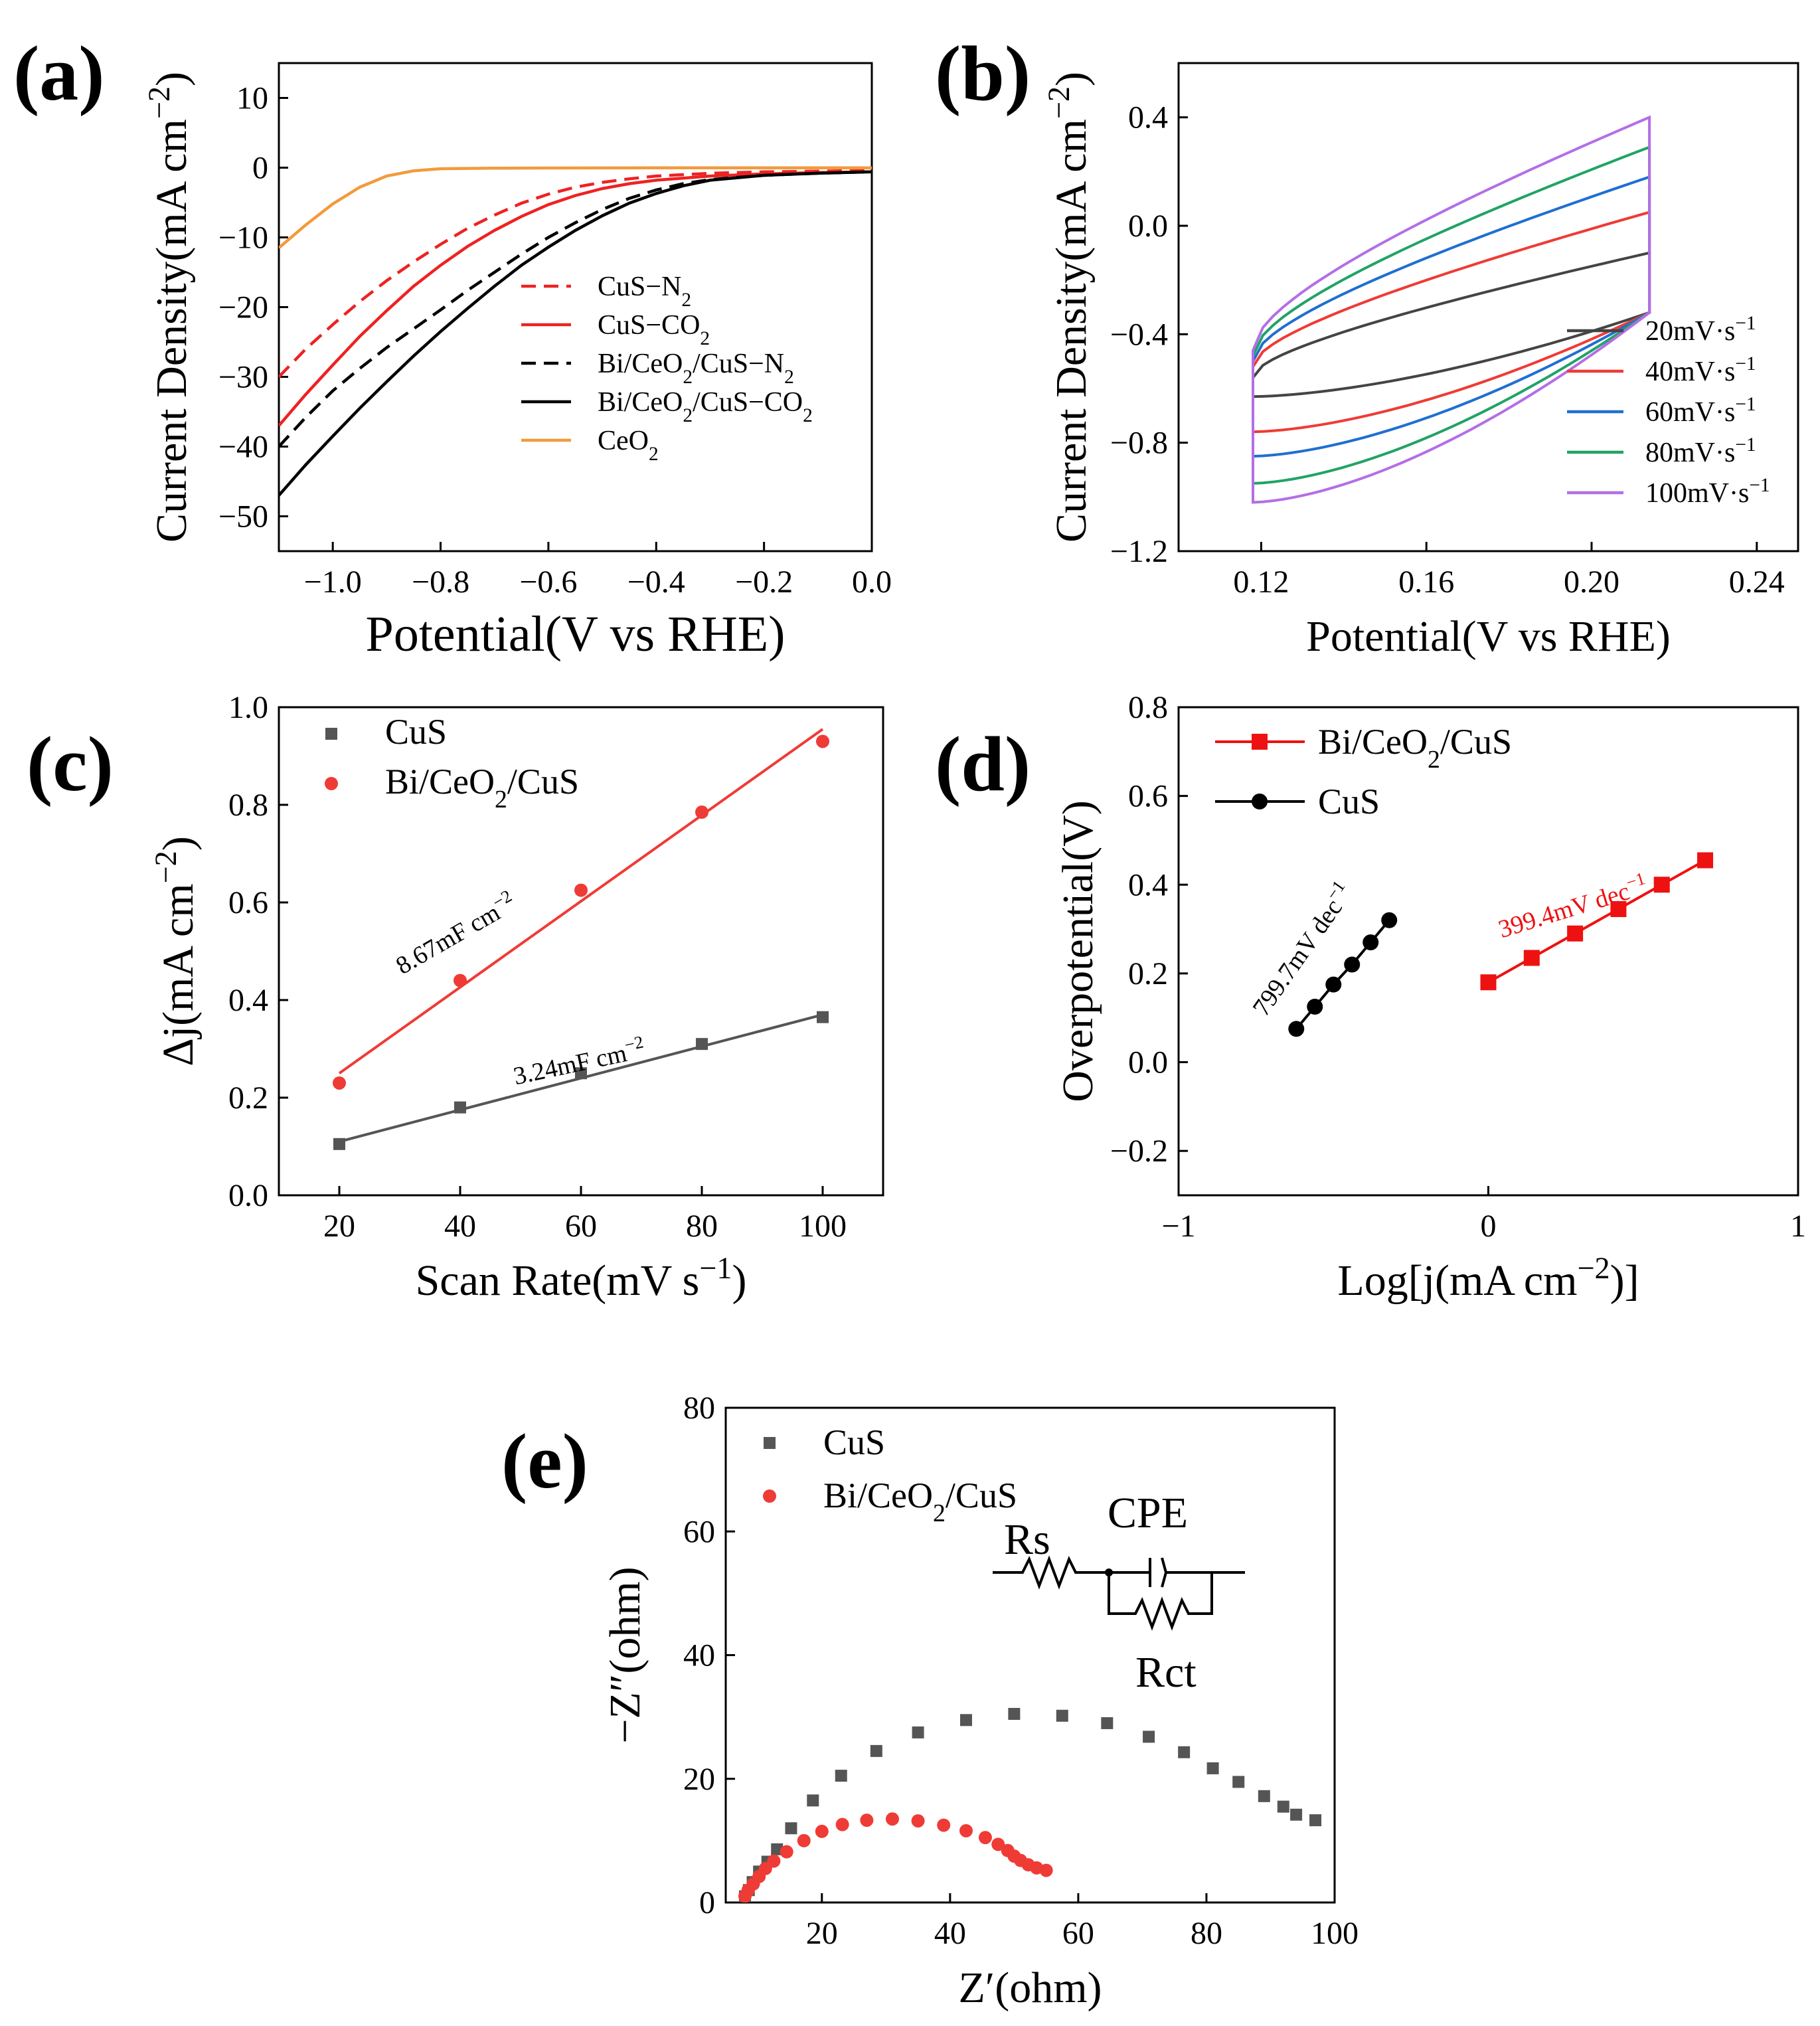 This screenshot has height=2026, width=1820. Describe the element at coordinates (1139, 443) in the screenshot. I see `y-tick-label: −0.8` at that location.